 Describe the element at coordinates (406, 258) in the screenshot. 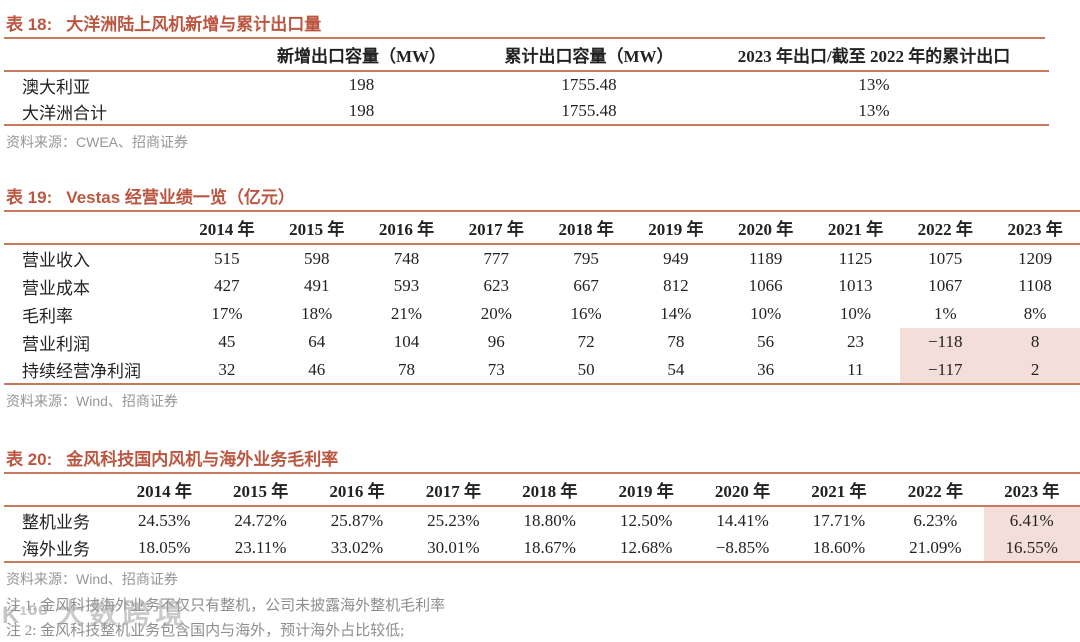

I see `cell: 748` at that location.